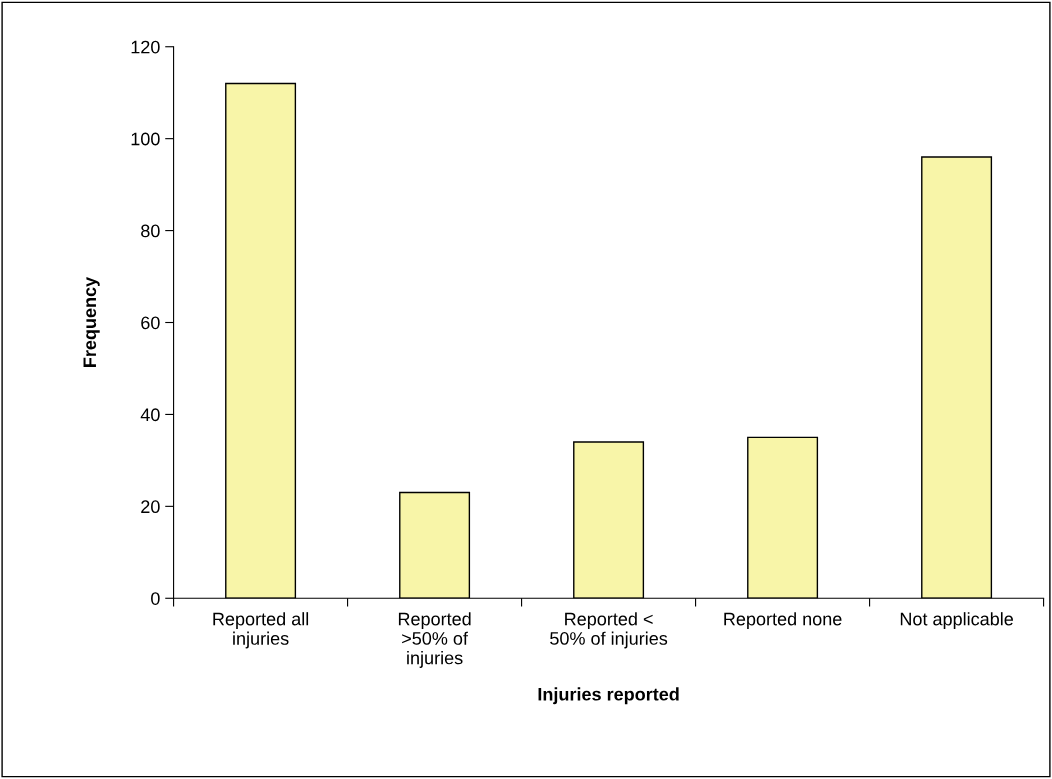 The height and width of the screenshot is (779, 1052). I want to click on x-tick-label: Reported all injuries, so click(261, 630).